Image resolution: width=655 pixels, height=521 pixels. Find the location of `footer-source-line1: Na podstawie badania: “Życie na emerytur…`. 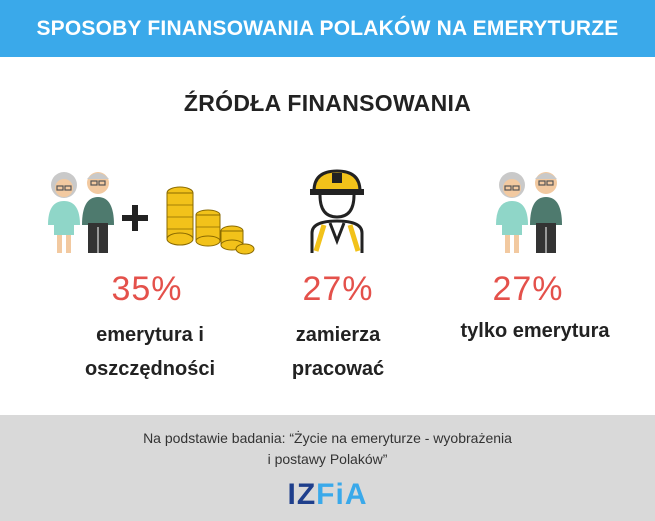

footer-source-line1: Na podstawie badania: “Życie na emerytur… is located at coordinates (327, 438).